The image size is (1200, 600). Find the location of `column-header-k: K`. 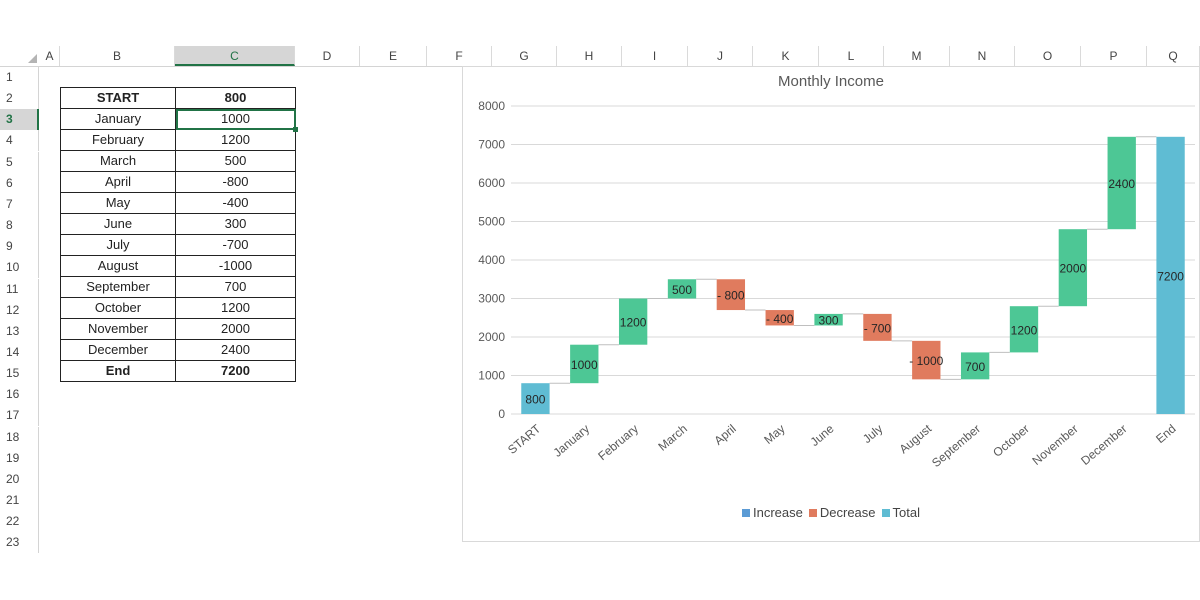

column-header-k: K is located at coordinates (786, 56).